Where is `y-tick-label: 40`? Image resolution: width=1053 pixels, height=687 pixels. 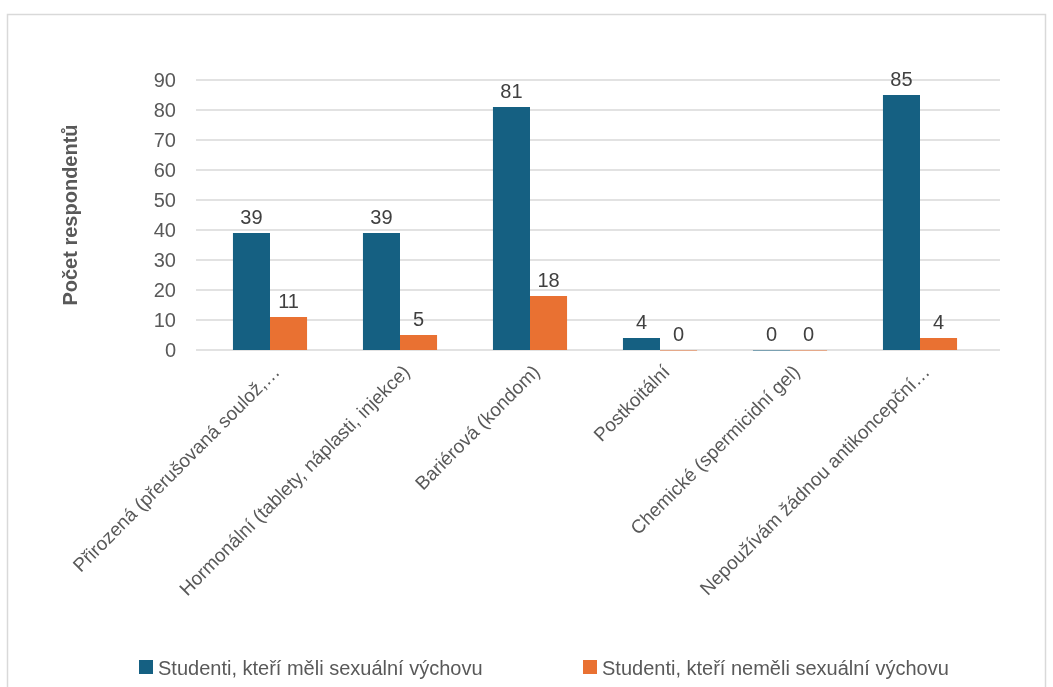 y-tick-label: 40 is located at coordinates (164, 230).